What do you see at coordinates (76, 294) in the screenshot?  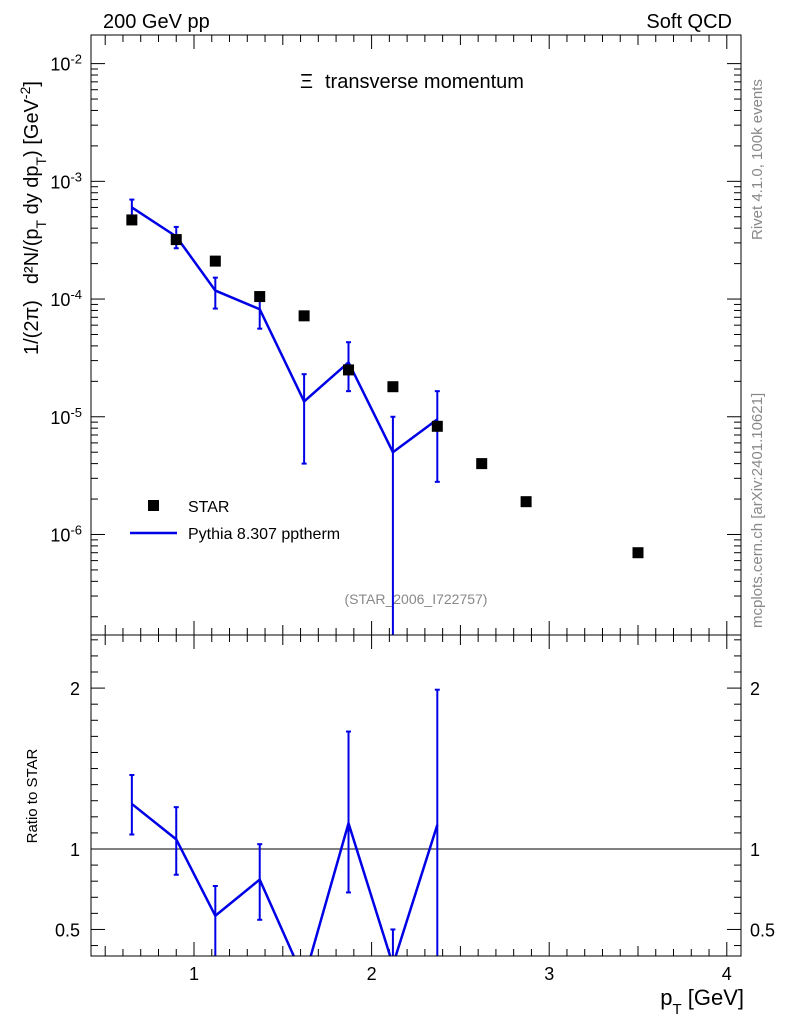 I see `y-tick-label-exp: -4` at bounding box center [76, 294].